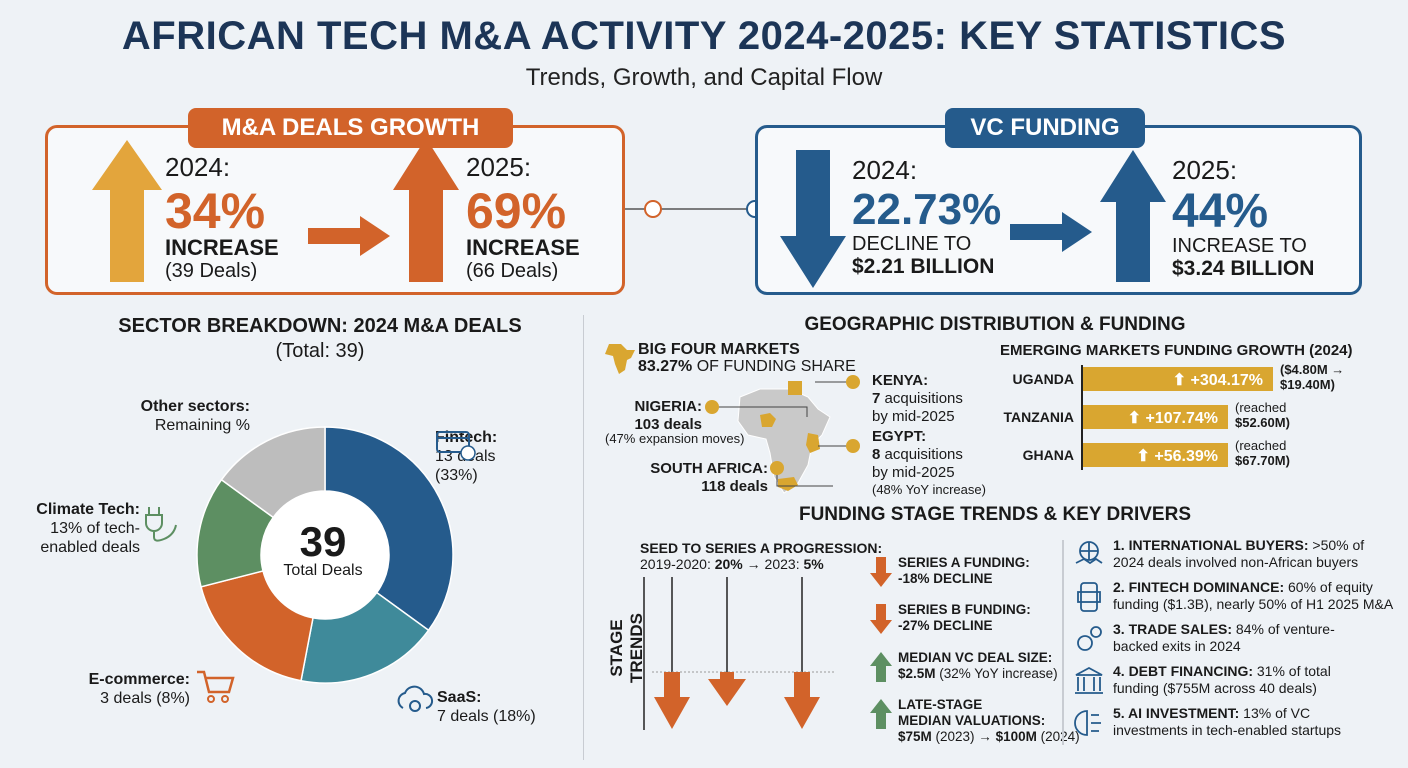 This screenshot has height=768, width=1408. What do you see at coordinates (929, 489) in the screenshot?
I see `egypt-note-2: (48% YoY increase)` at bounding box center [929, 489].